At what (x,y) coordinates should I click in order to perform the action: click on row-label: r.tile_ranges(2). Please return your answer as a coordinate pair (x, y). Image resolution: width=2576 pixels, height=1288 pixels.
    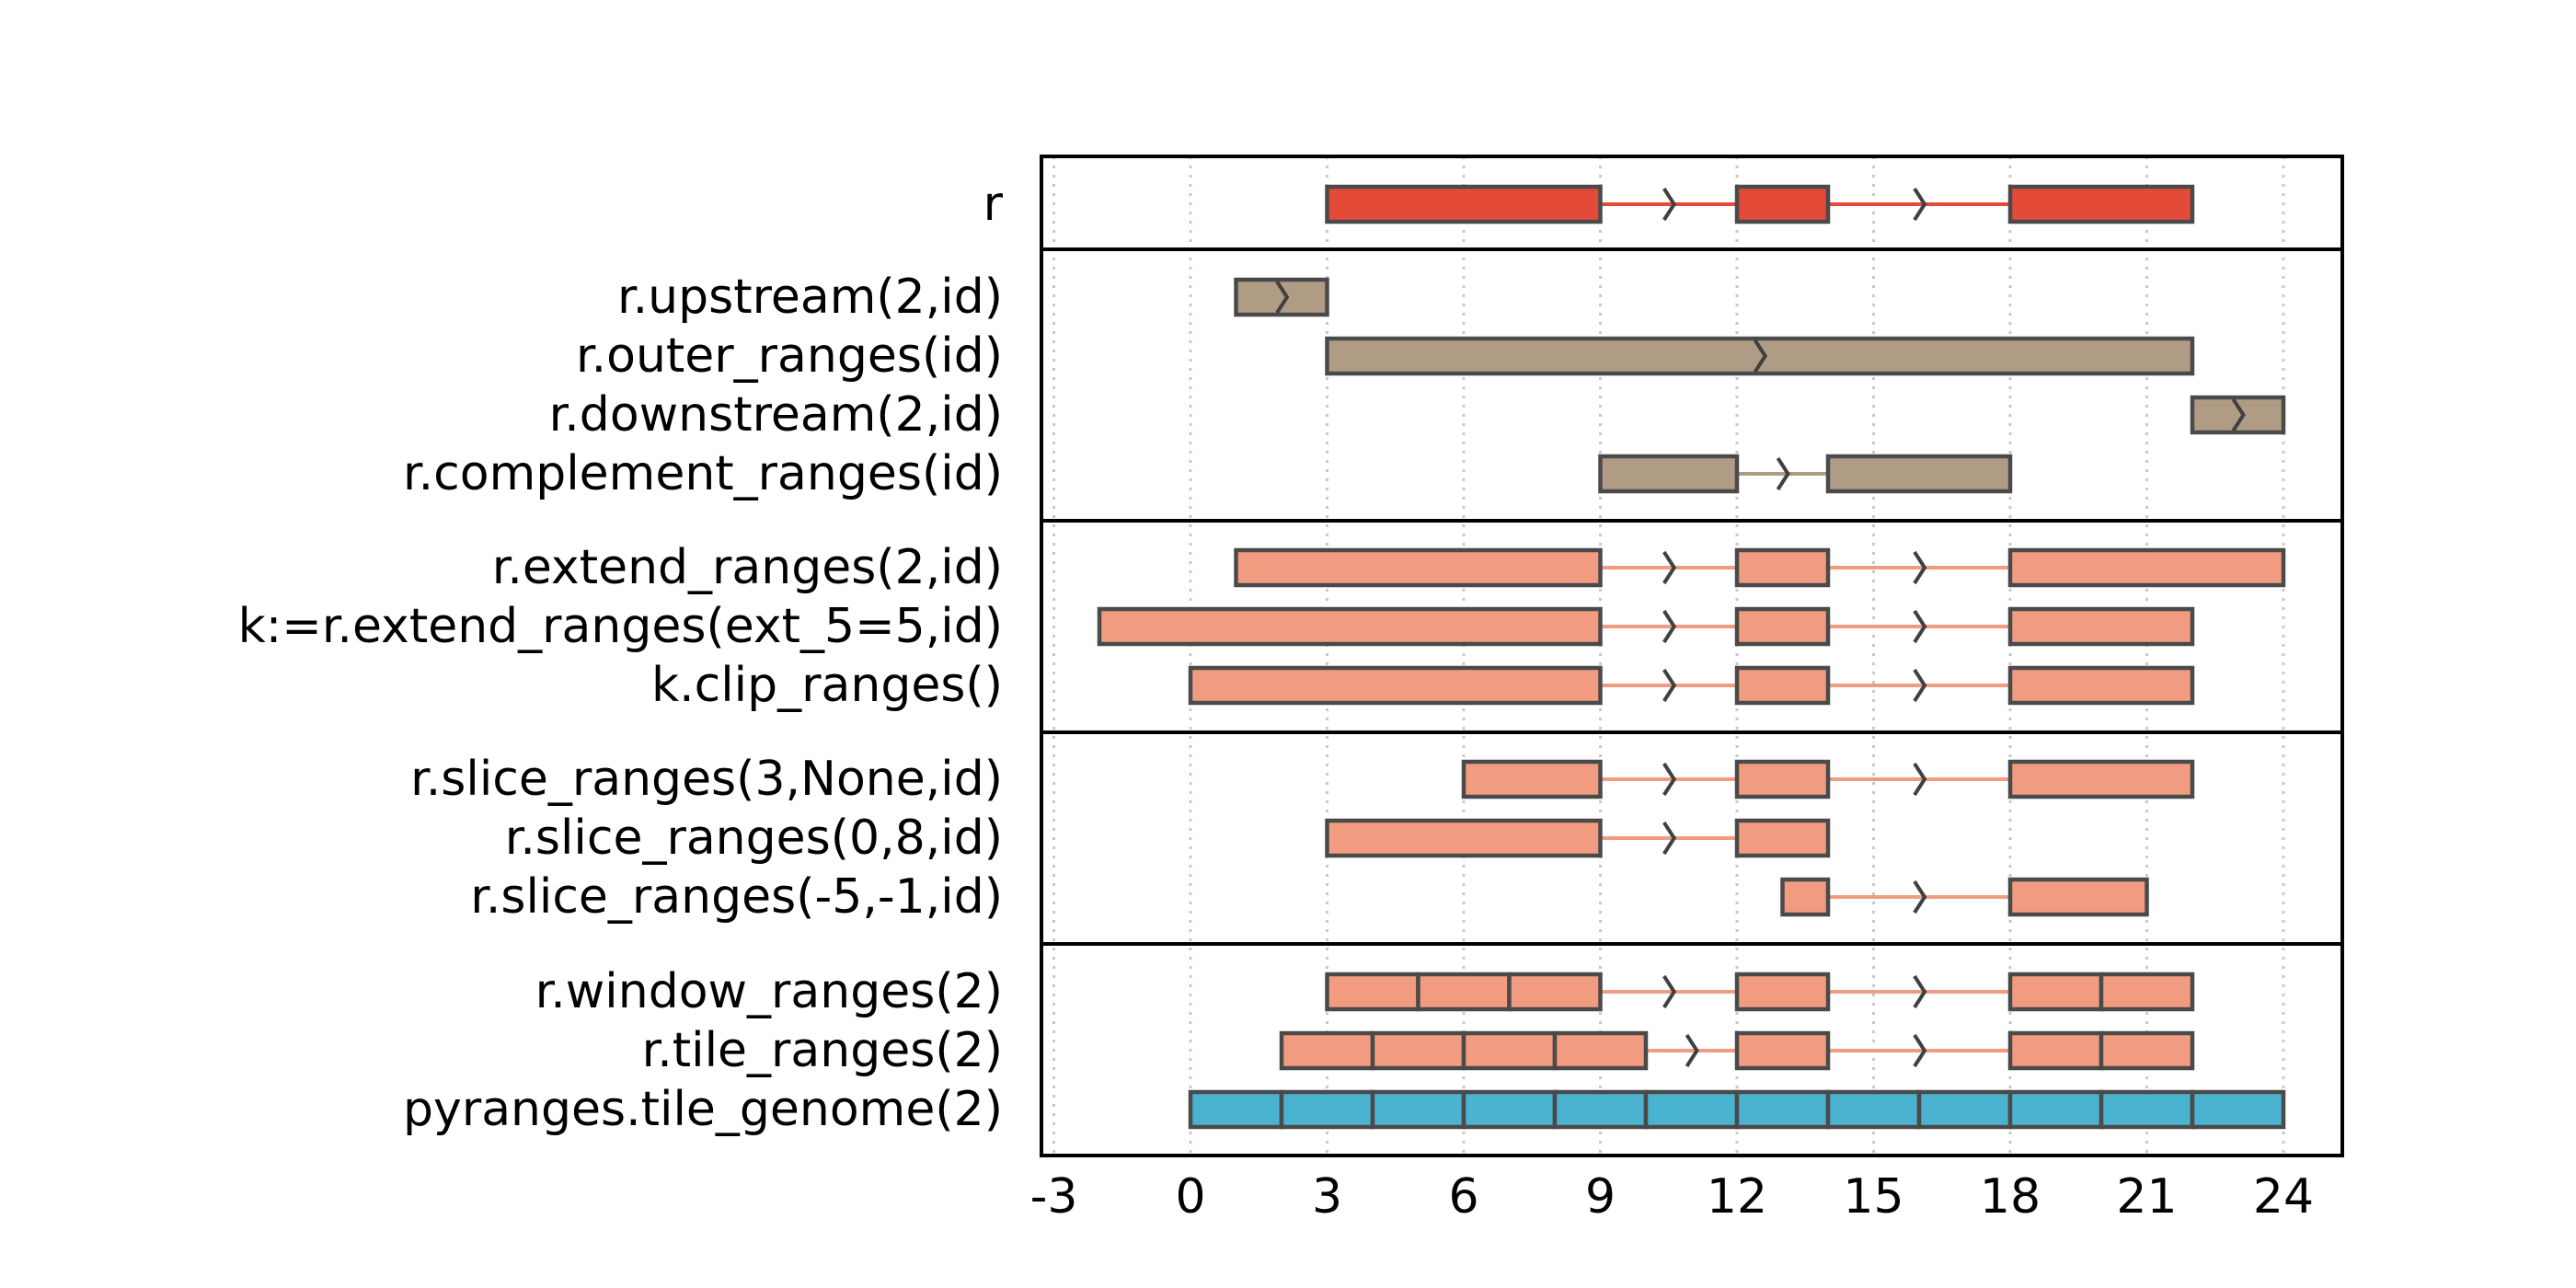
    Looking at the image, I should click on (822, 1050).